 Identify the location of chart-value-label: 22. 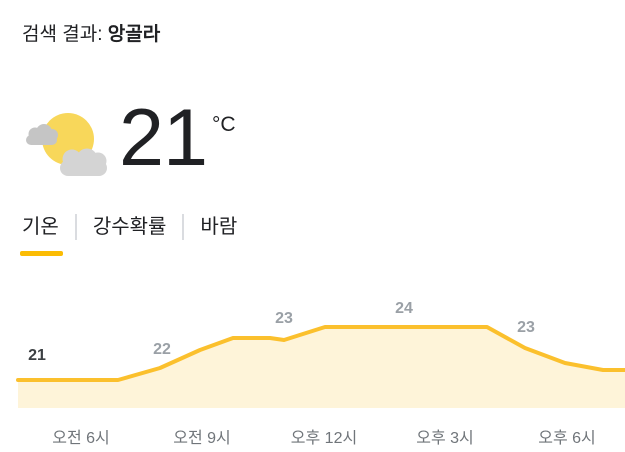
(162, 349).